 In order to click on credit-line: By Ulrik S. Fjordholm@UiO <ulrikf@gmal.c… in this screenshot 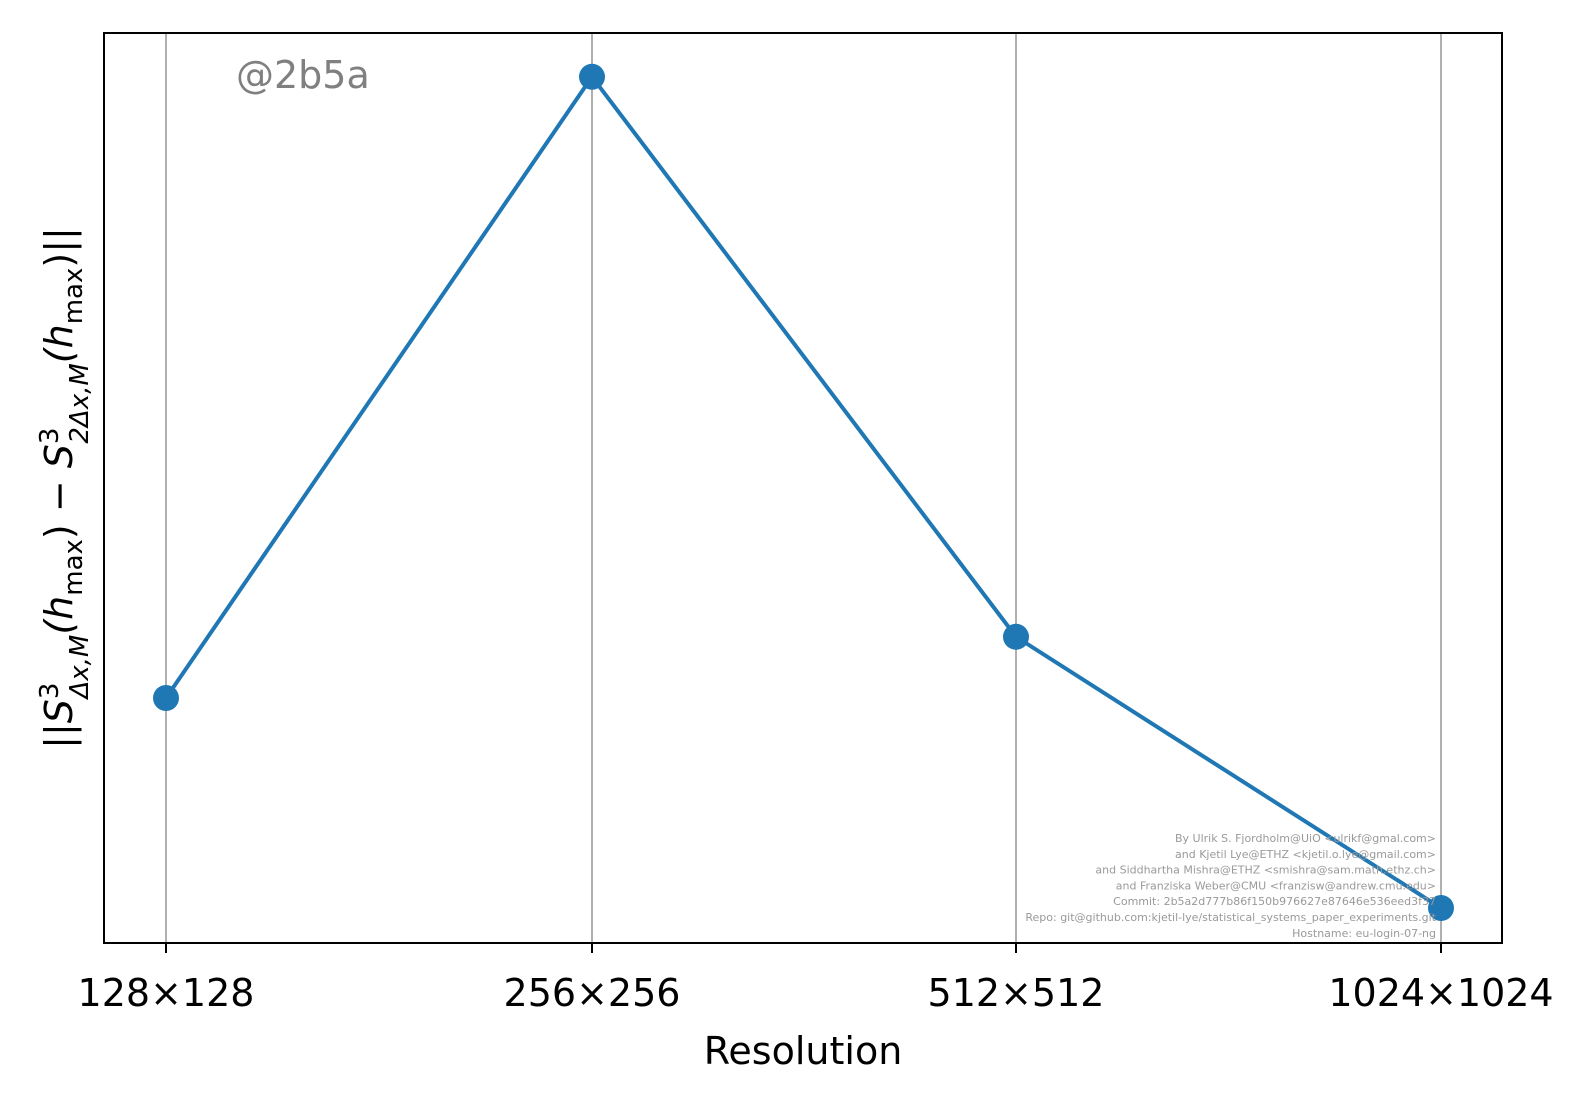, I will do `click(1305, 838)`.